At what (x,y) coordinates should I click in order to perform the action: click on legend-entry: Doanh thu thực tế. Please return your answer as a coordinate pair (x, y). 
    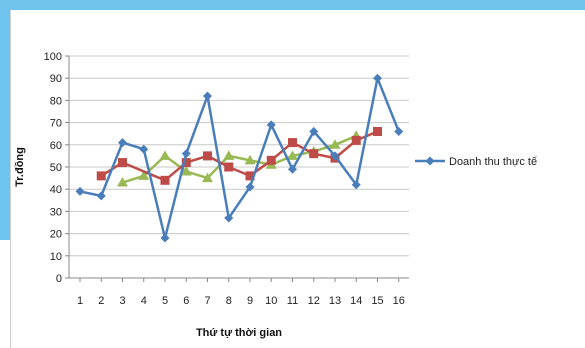
    Looking at the image, I should click on (476, 162).